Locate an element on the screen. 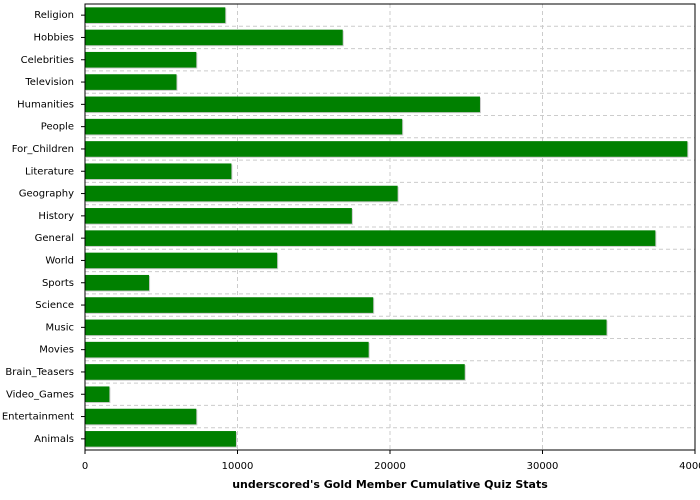  y-tick-label: Religion is located at coordinates (54, 15).